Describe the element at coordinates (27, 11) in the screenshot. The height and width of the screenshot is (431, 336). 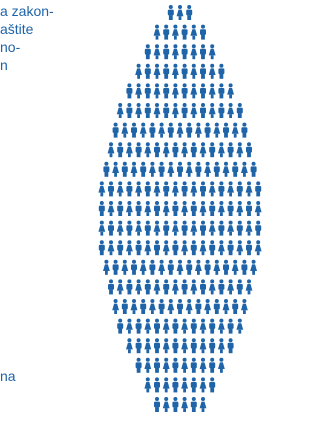
I see `text-line: a zakon-` at that location.